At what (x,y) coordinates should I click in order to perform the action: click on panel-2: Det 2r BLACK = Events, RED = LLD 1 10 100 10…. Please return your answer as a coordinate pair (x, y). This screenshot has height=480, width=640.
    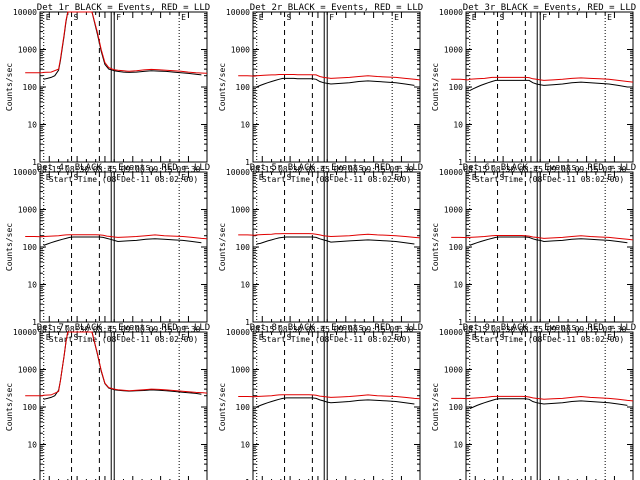
    Looking at the image, I should click on (320, 93).